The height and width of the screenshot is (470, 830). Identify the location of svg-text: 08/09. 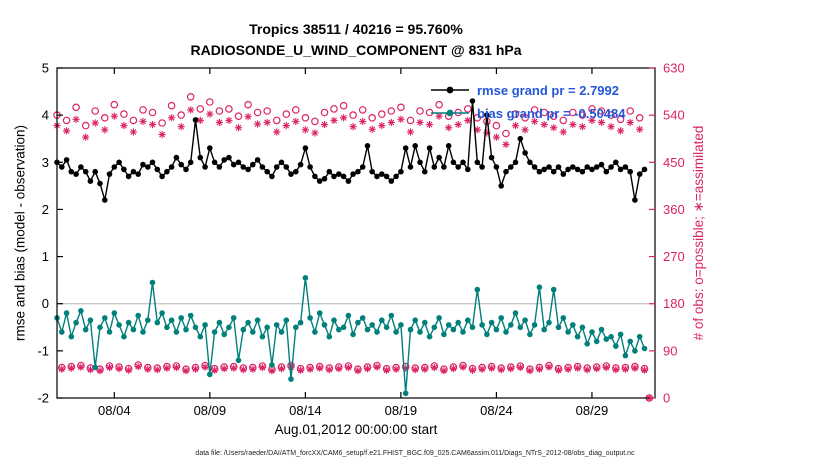
(210, 410).